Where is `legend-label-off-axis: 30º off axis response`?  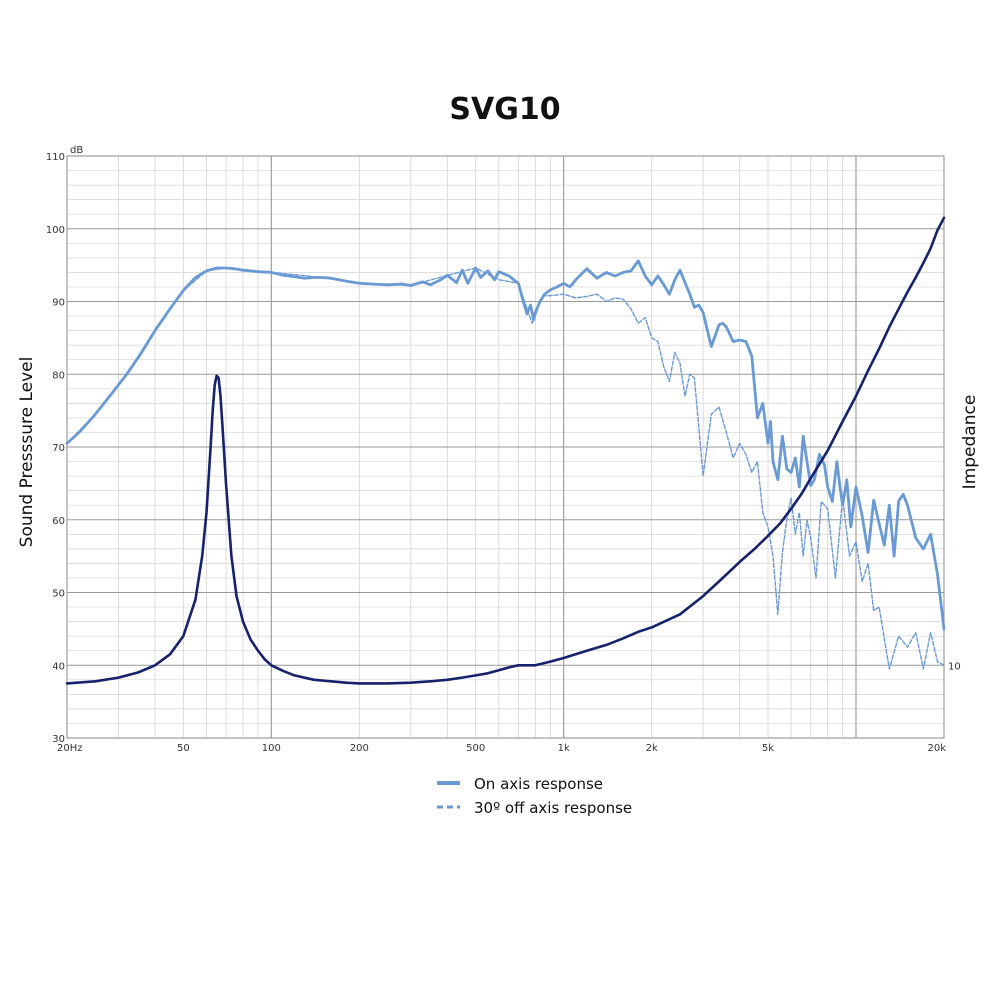
legend-label-off-axis: 30º off axis response is located at coordinates (553, 808).